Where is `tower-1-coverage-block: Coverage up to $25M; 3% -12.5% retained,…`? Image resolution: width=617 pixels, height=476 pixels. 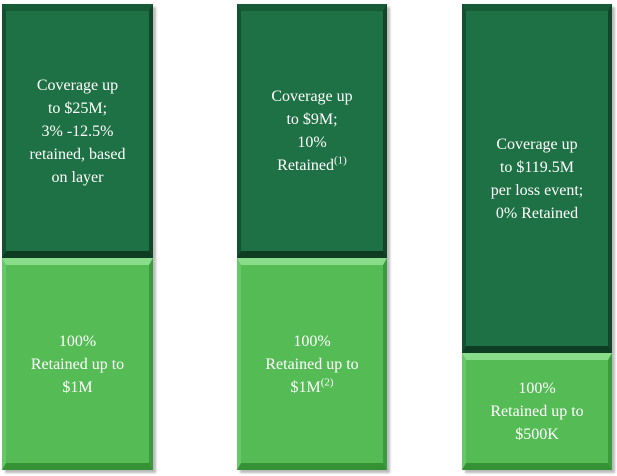
tower-1-coverage-block: Coverage up to $25M; 3% -12.5% retained,… is located at coordinates (77, 131).